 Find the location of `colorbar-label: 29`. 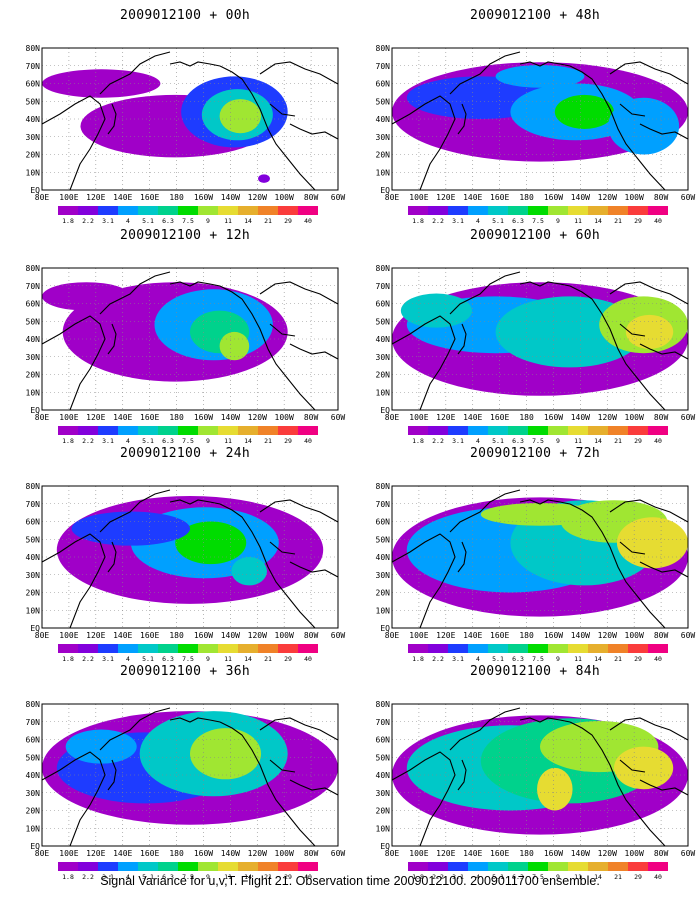

colorbar-label: 29 is located at coordinates (288, 441).